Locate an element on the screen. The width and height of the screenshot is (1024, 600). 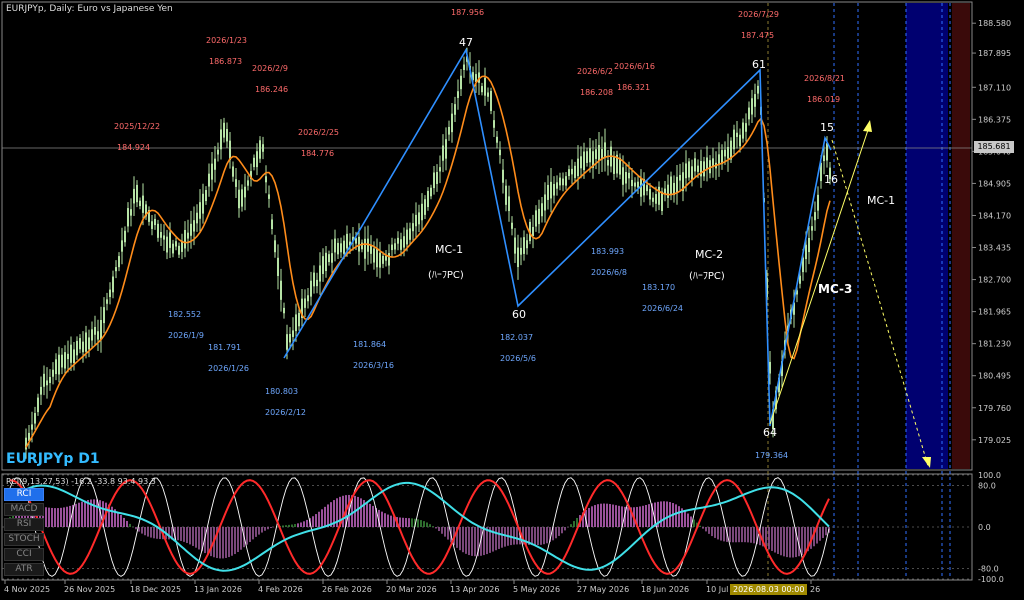
high-pivot-price: 186.321 is located at coordinates (633, 87).